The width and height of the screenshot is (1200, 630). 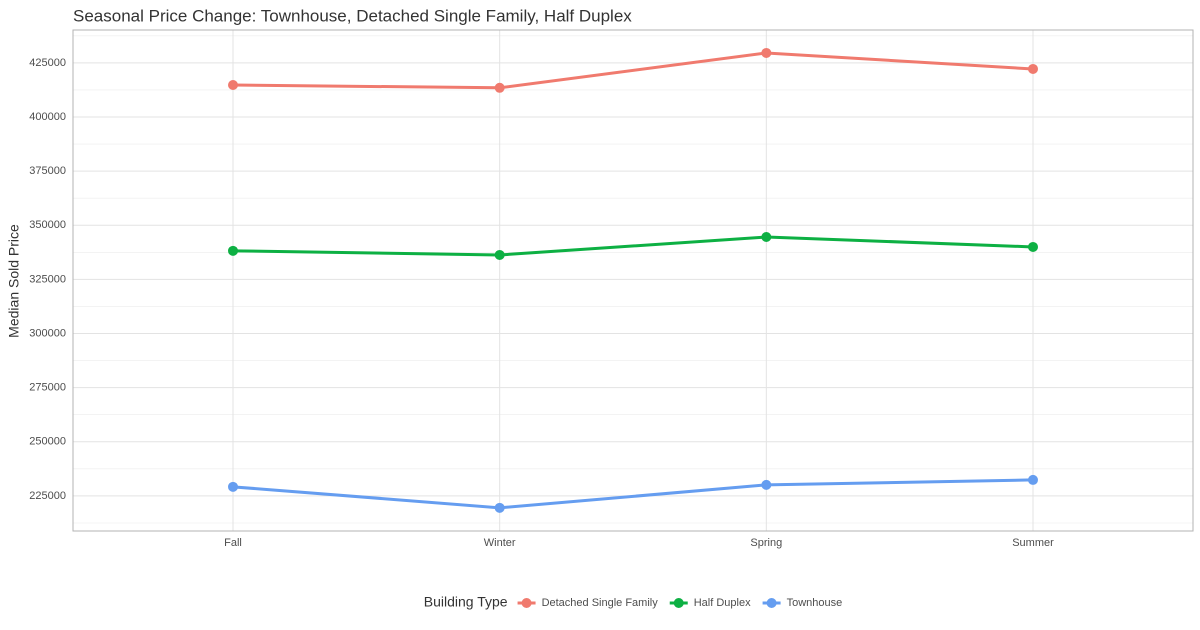 What do you see at coordinates (47, 333) in the screenshot?
I see `y-tick-label: 300000` at bounding box center [47, 333].